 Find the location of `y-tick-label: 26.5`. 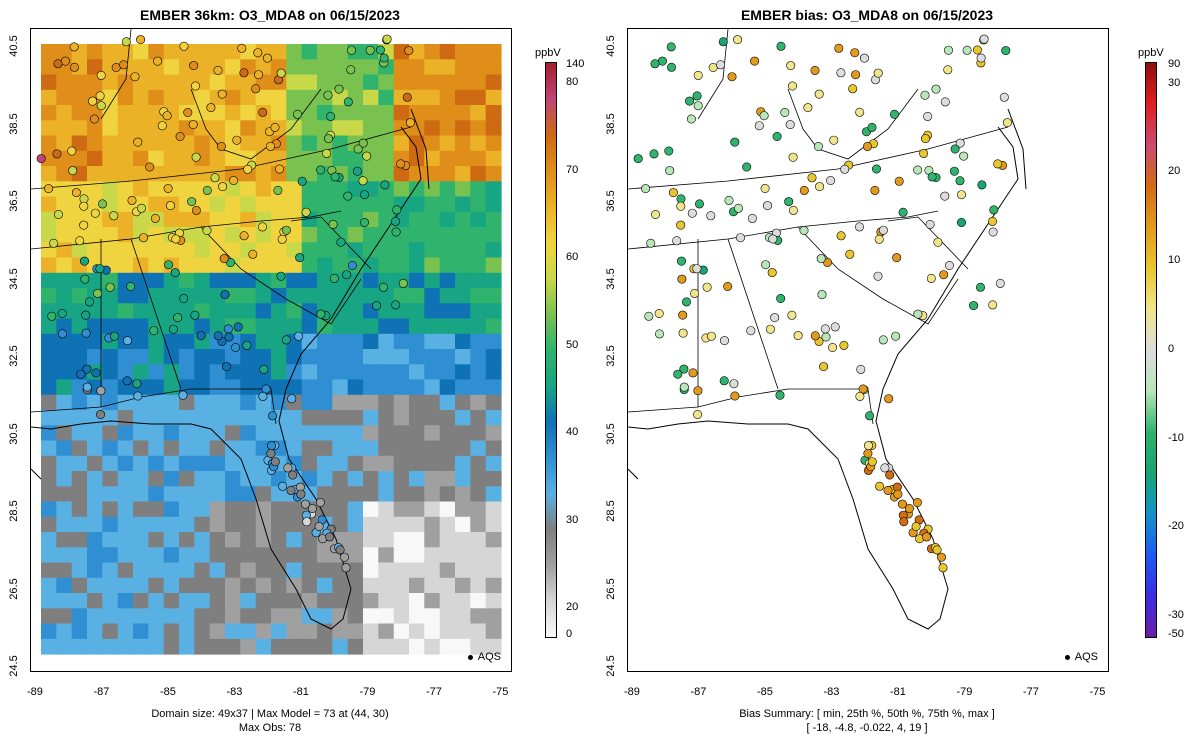

y-tick-label: 26.5 is located at coordinates (611, 588).